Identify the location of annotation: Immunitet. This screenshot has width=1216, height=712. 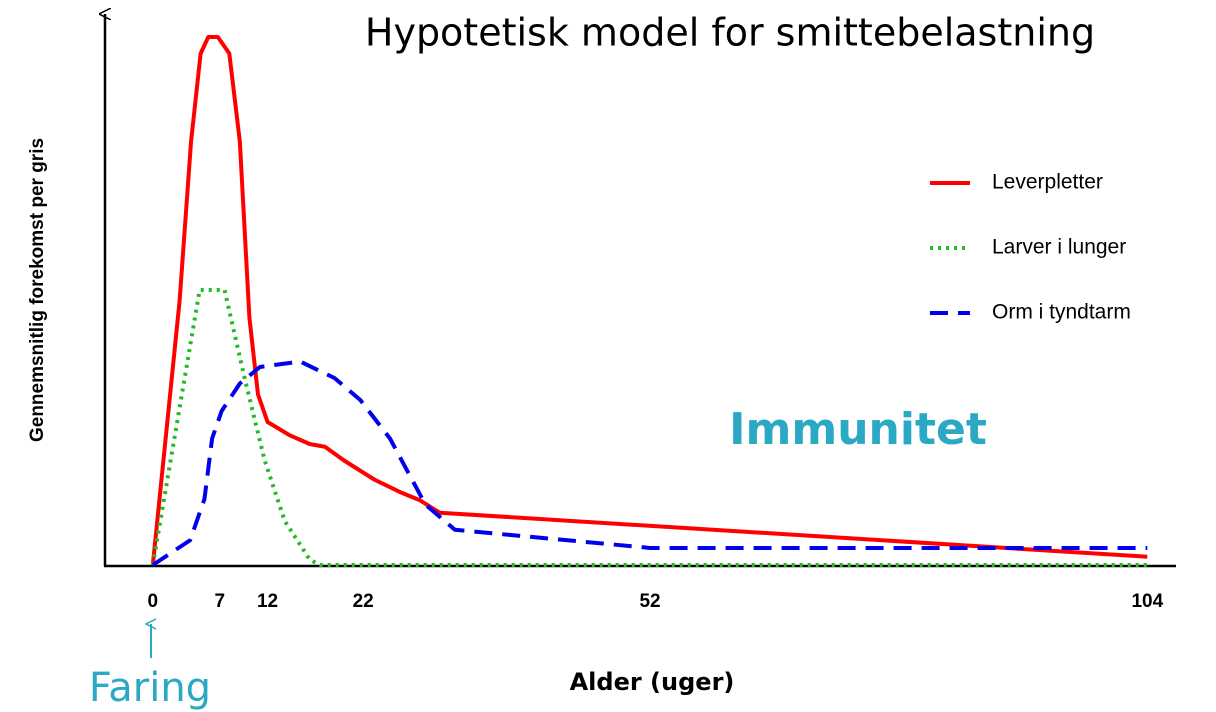
(858, 429).